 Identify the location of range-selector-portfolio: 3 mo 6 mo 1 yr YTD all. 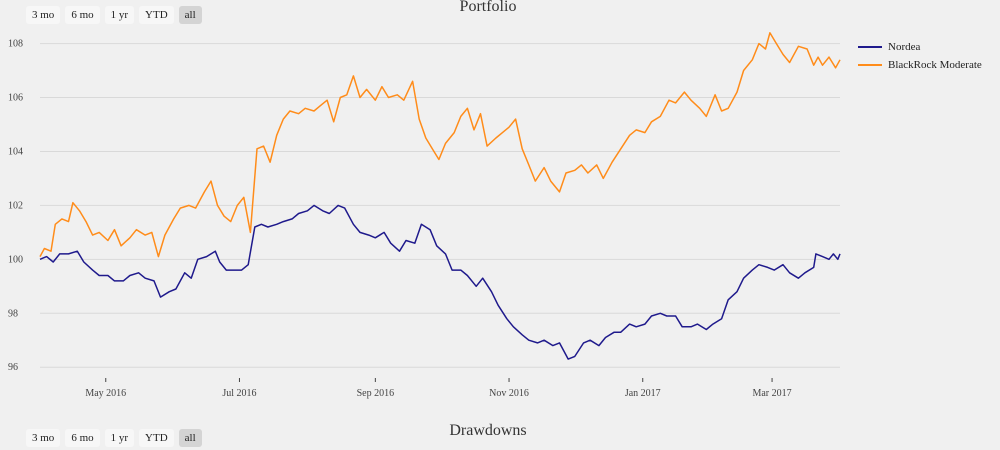
(114, 15).